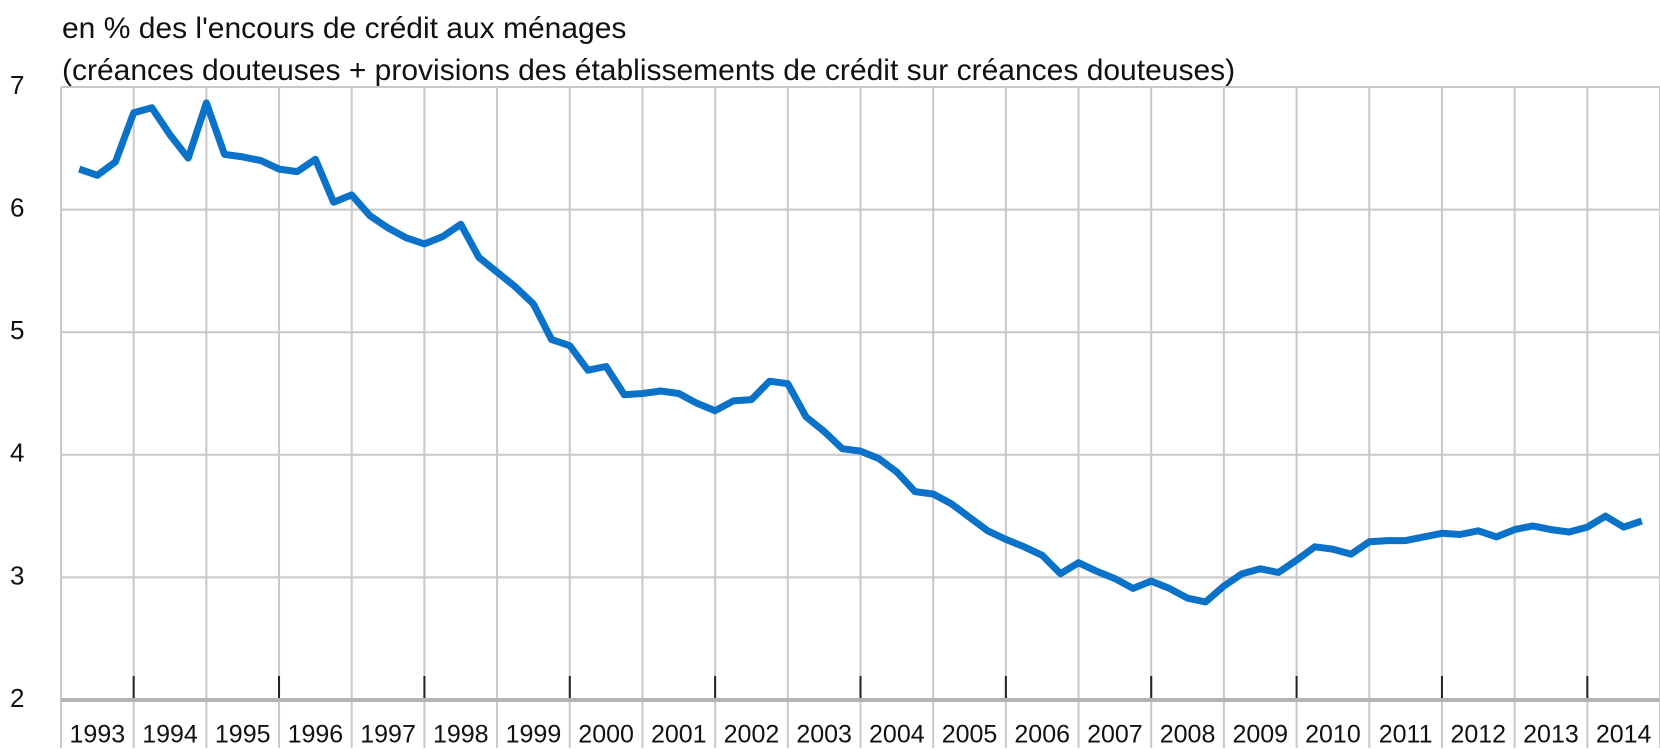 This screenshot has width=1660, height=749. Describe the element at coordinates (1260, 735) in the screenshot. I see `x-tick-label: 2009` at that location.